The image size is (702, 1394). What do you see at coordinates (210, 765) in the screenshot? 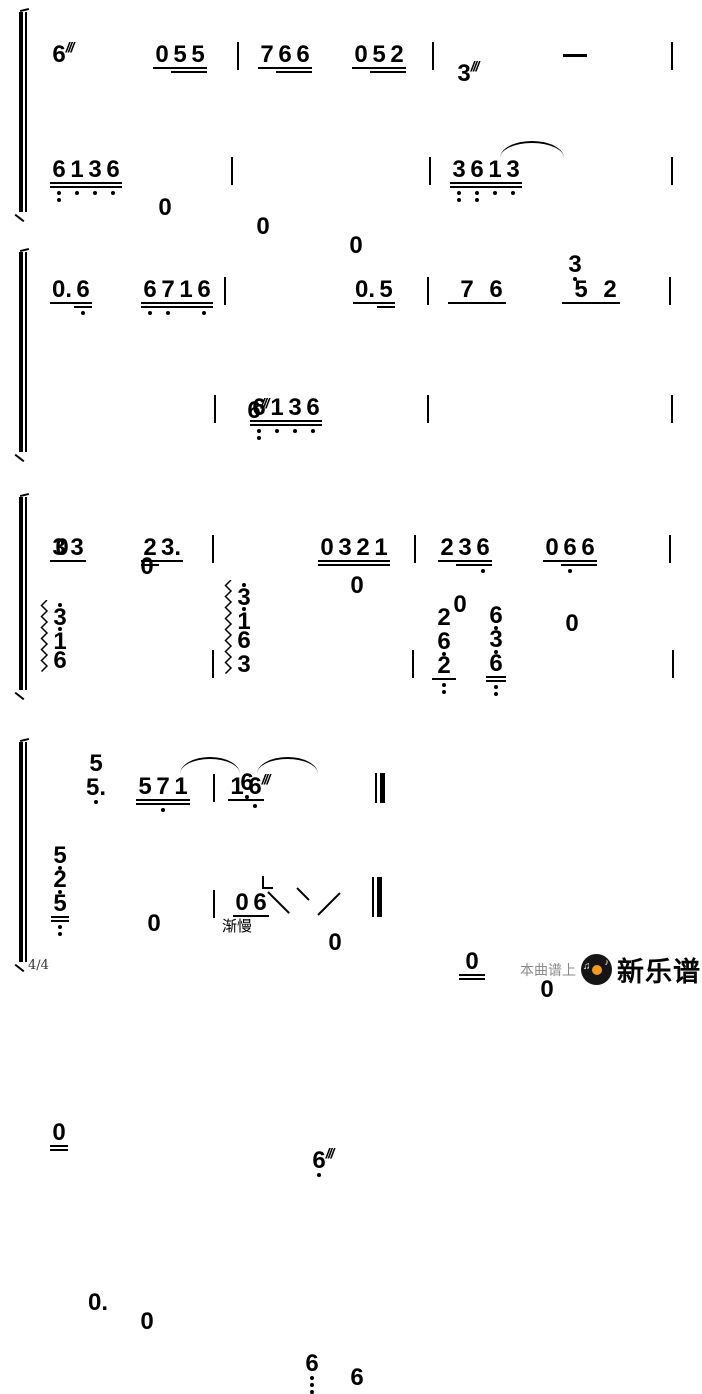
I see `slur-arc` at bounding box center [210, 765].